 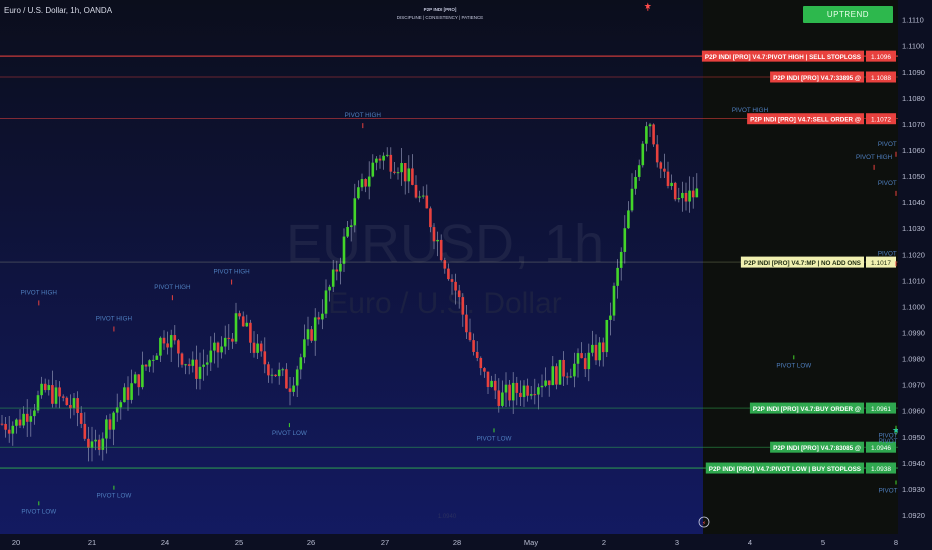 What do you see at coordinates (440, 9) in the screenshot?
I see `brand-title: P2P INDI [PRO]` at bounding box center [440, 9].